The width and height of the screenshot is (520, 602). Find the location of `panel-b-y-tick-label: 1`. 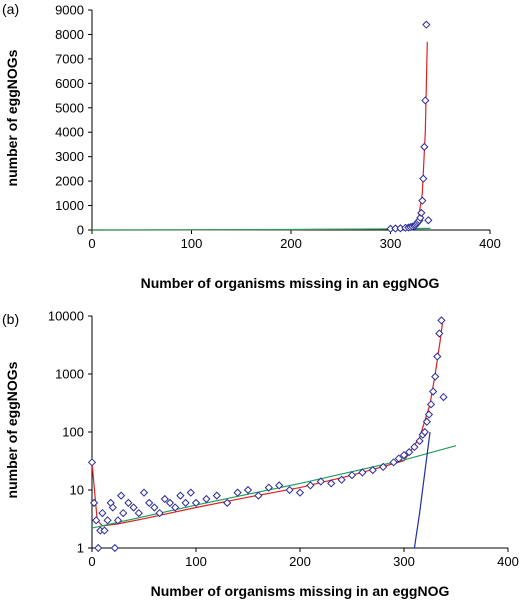

panel-b-y-tick-label: 1 is located at coordinates (80, 548).